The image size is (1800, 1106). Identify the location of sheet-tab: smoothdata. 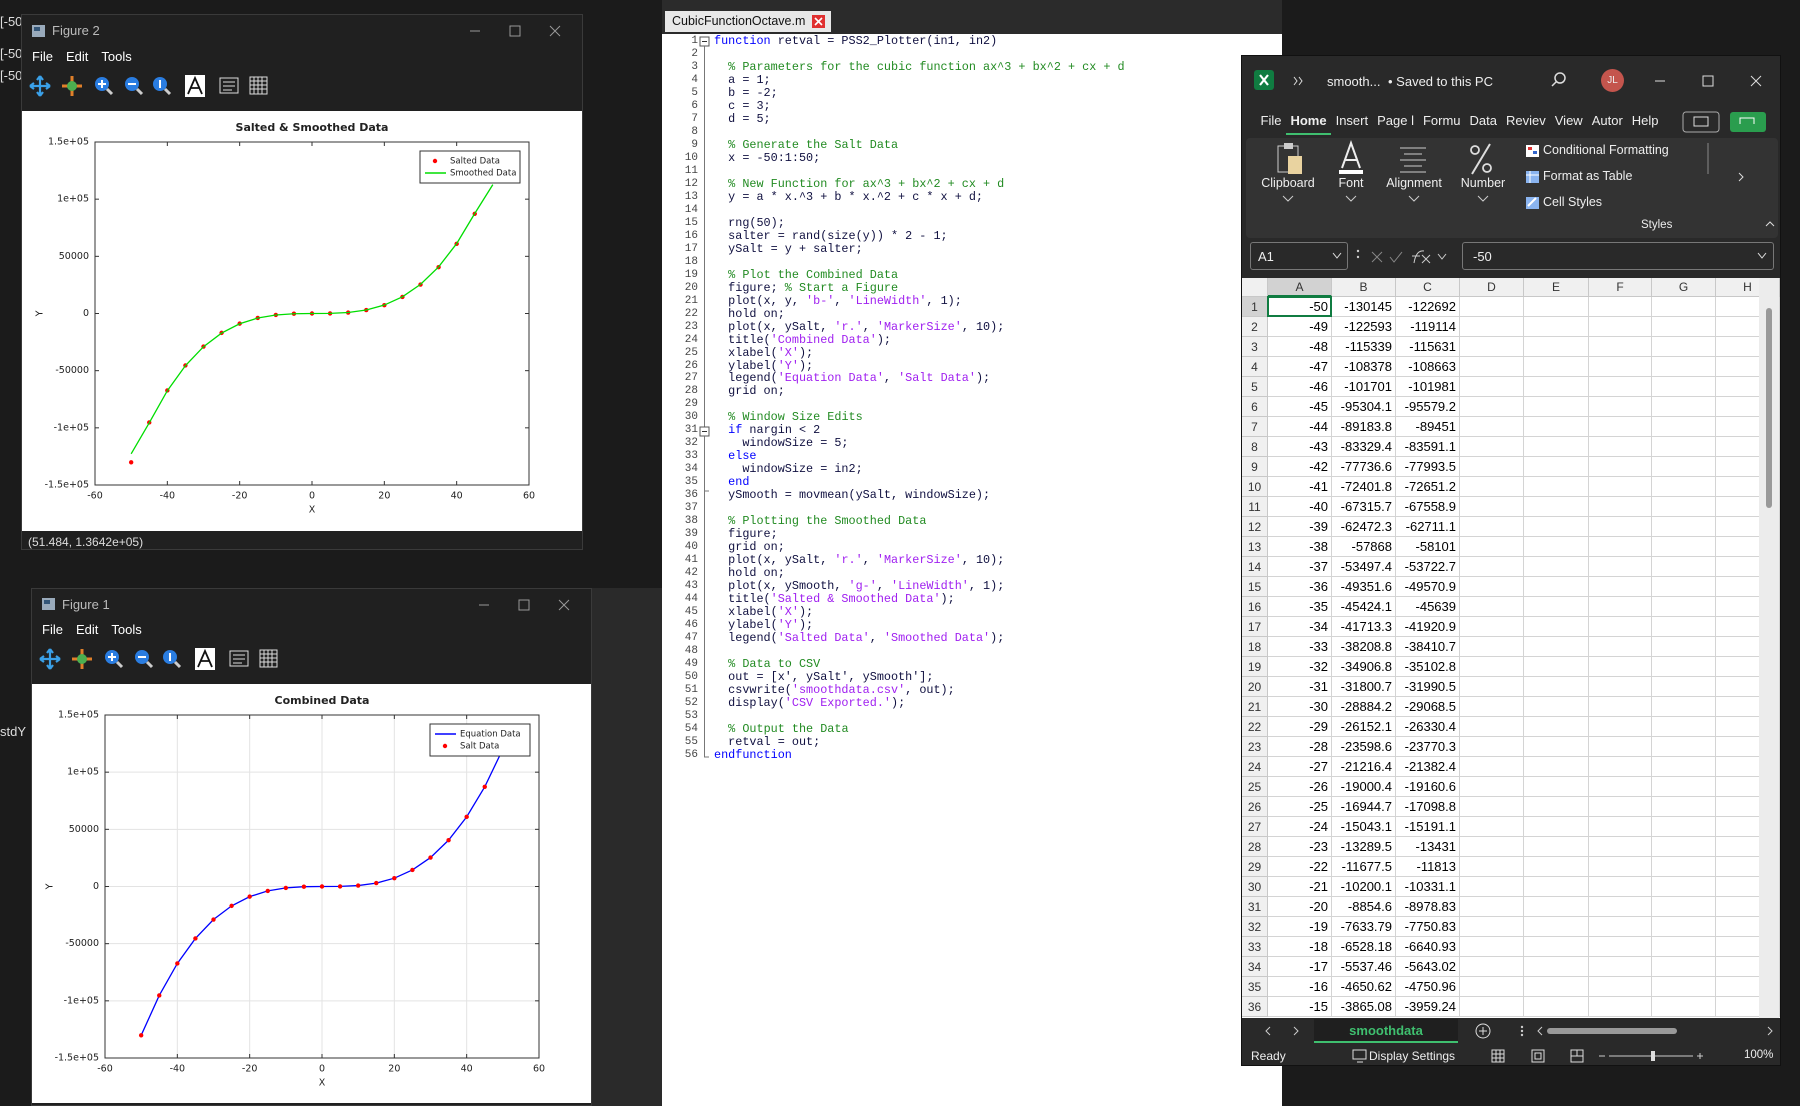
(1386, 1031).